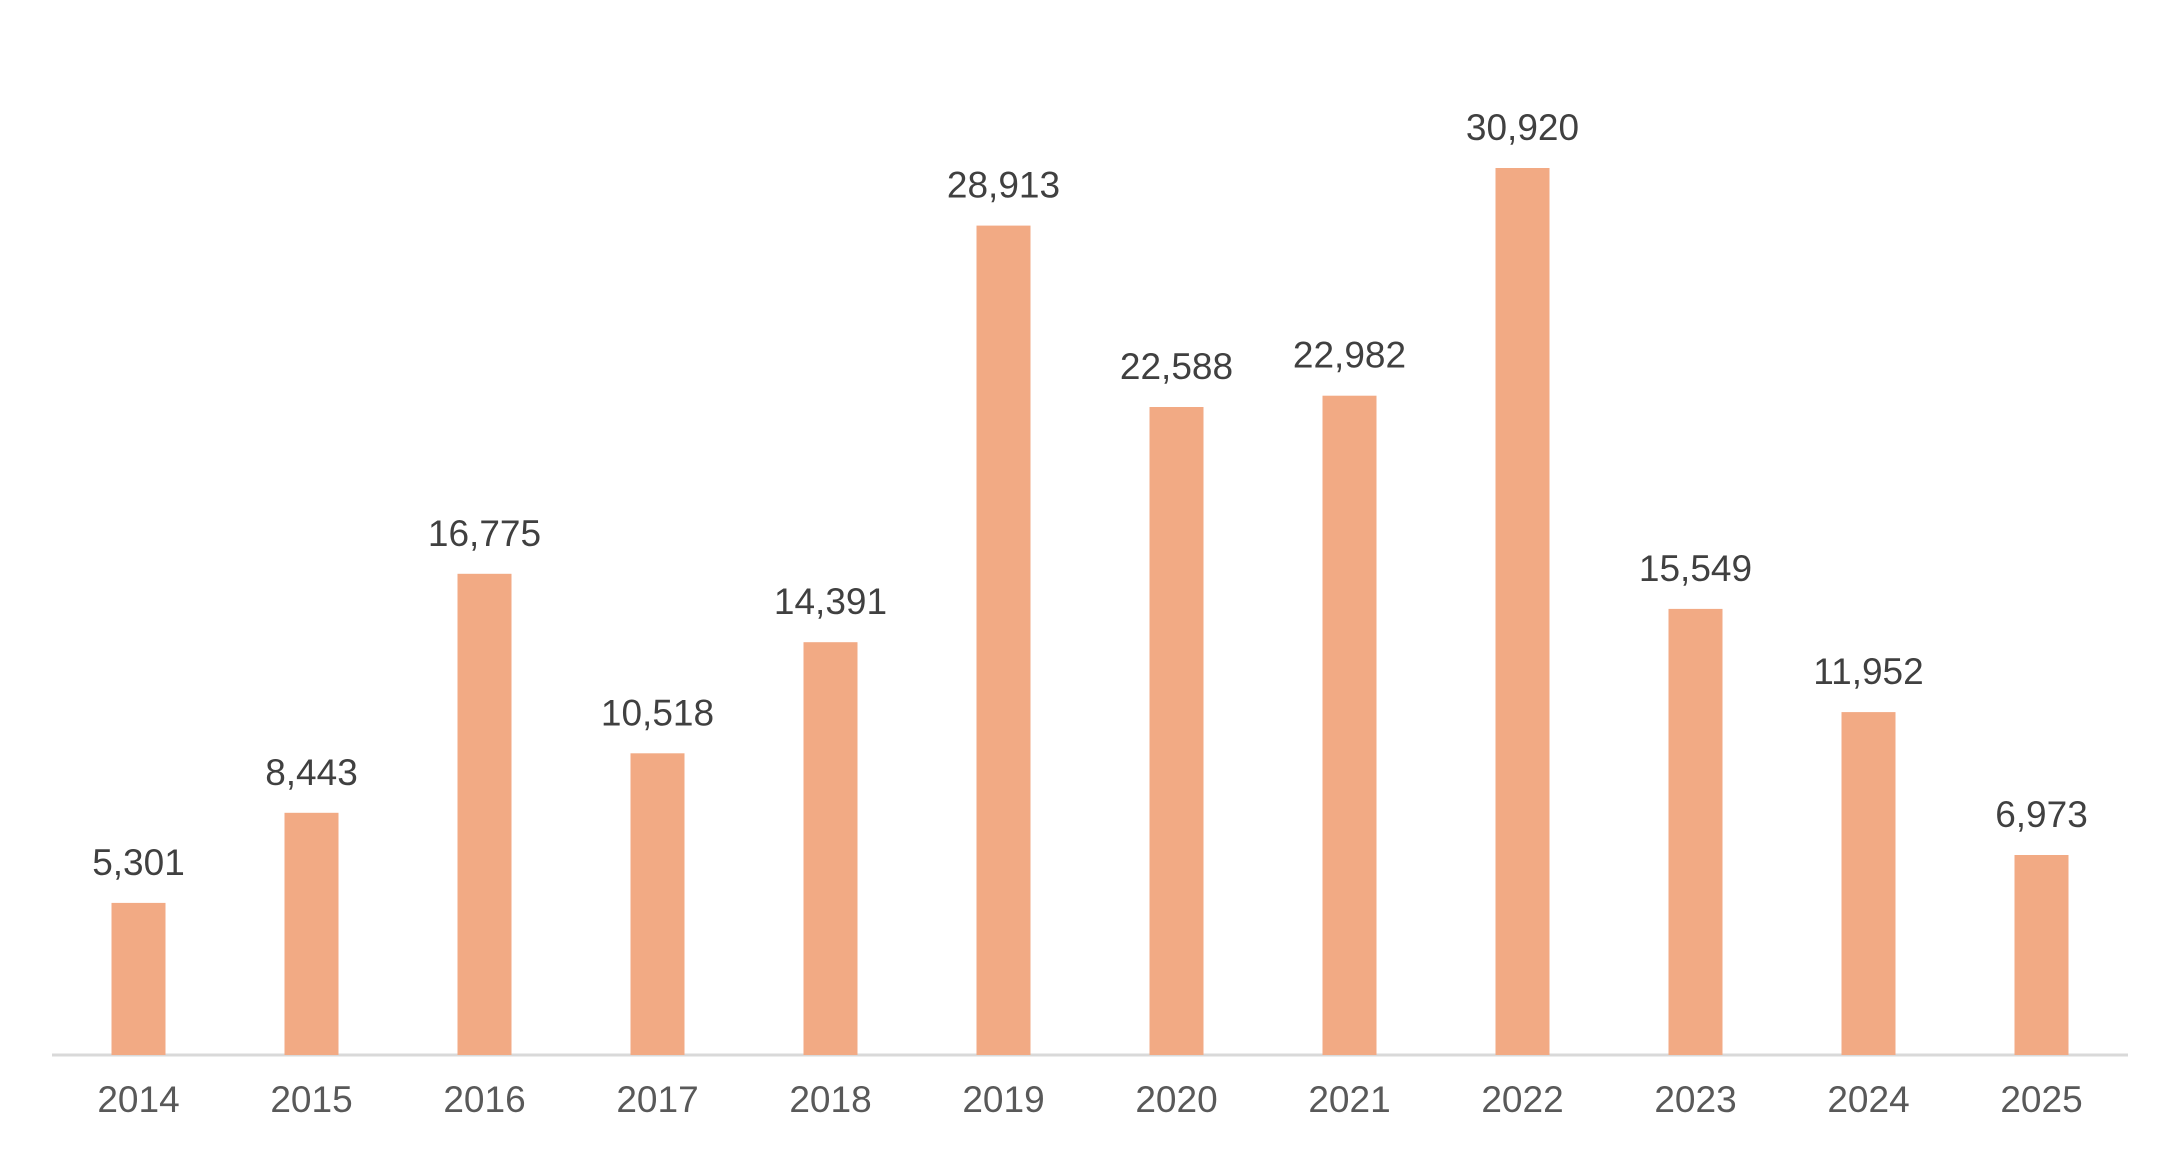 Image resolution: width=2163 pixels, height=1155 pixels. I want to click on bar-2016, so click(484, 814).